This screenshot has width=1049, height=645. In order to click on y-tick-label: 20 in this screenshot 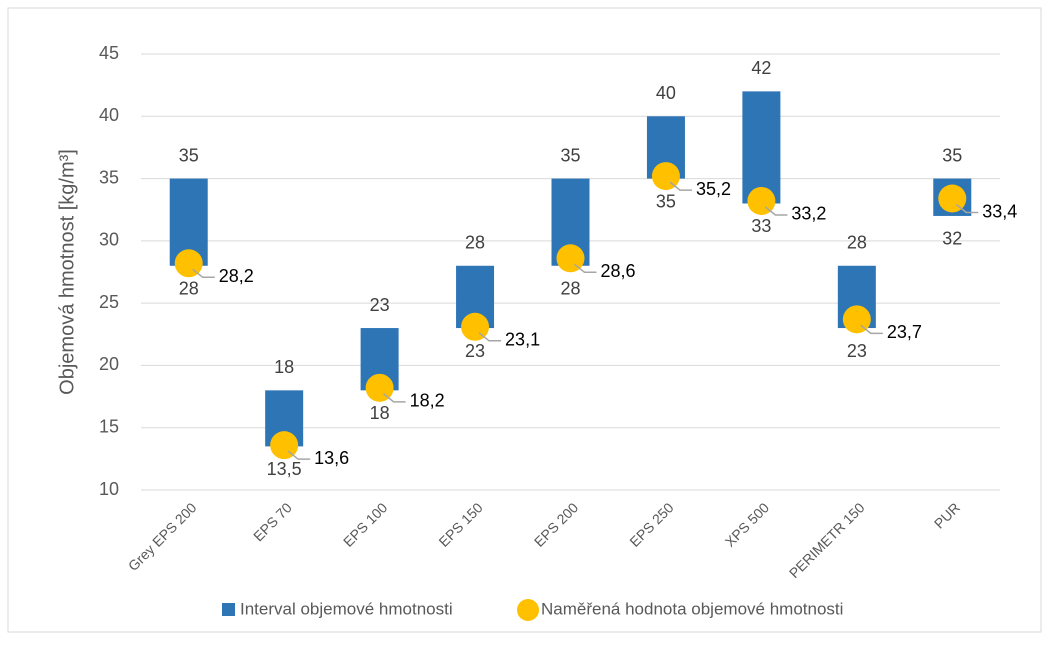, I will do `click(109, 364)`.